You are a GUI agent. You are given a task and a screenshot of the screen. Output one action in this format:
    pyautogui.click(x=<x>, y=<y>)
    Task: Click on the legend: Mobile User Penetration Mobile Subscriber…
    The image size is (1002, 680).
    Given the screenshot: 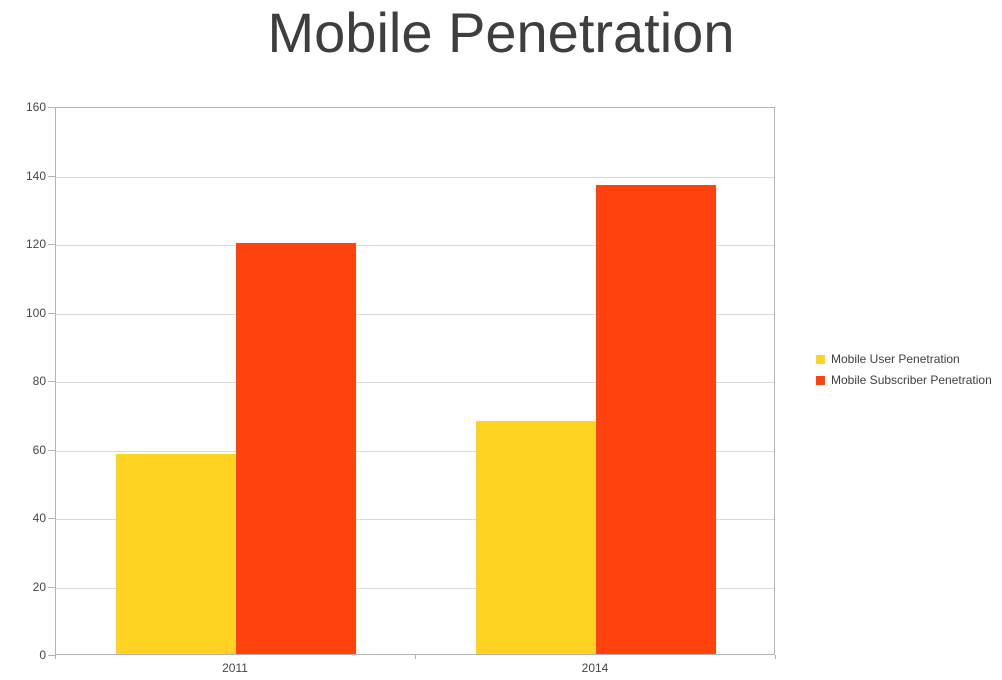 What is the action you would take?
    pyautogui.click(x=904, y=373)
    